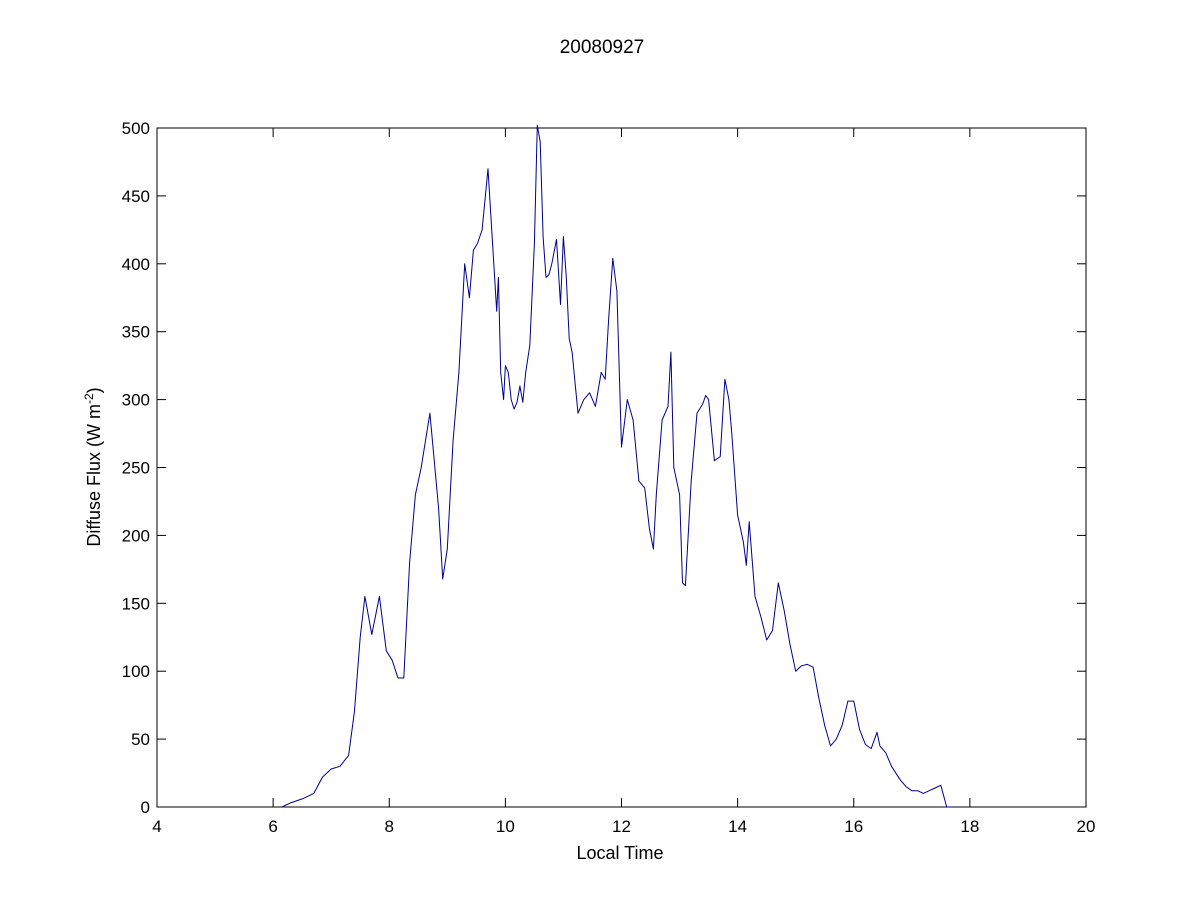  Describe the element at coordinates (136, 332) in the screenshot. I see `y-tick-label: 350` at that location.